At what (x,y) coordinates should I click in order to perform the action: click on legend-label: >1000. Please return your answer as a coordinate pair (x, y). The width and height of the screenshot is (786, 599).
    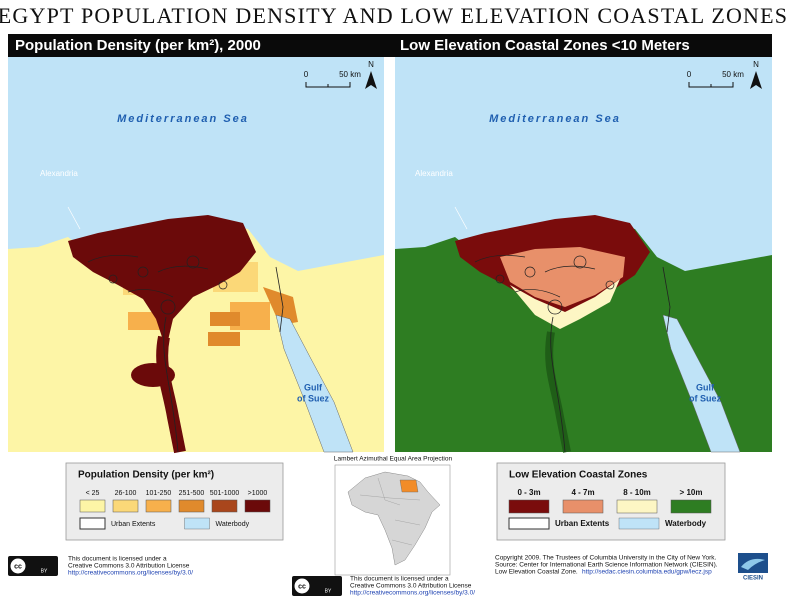
    Looking at the image, I should click on (258, 493).